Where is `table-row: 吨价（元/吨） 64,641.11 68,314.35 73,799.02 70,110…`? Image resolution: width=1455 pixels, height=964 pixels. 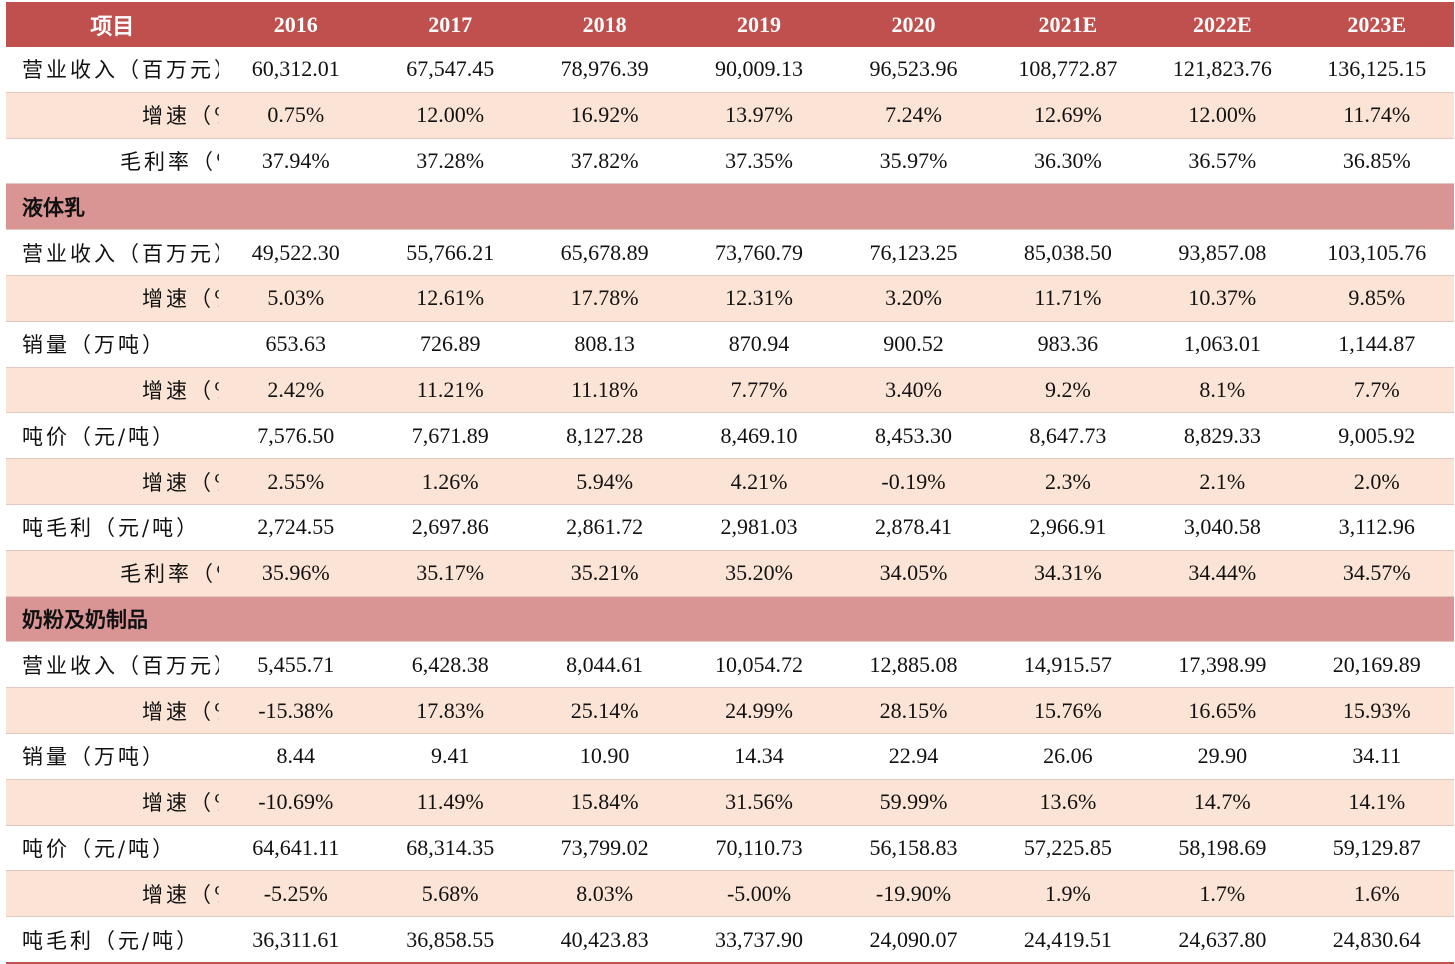
table-row: 吨价（元/吨） 64,641.11 68,314.35 73,799.02 70,110… is located at coordinates (730, 848).